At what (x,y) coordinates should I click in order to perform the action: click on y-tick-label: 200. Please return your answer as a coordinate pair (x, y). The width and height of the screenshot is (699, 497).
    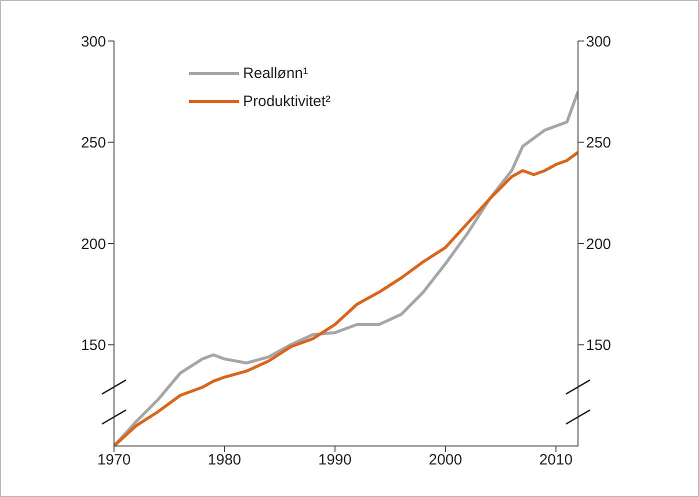
    Looking at the image, I should click on (93, 244).